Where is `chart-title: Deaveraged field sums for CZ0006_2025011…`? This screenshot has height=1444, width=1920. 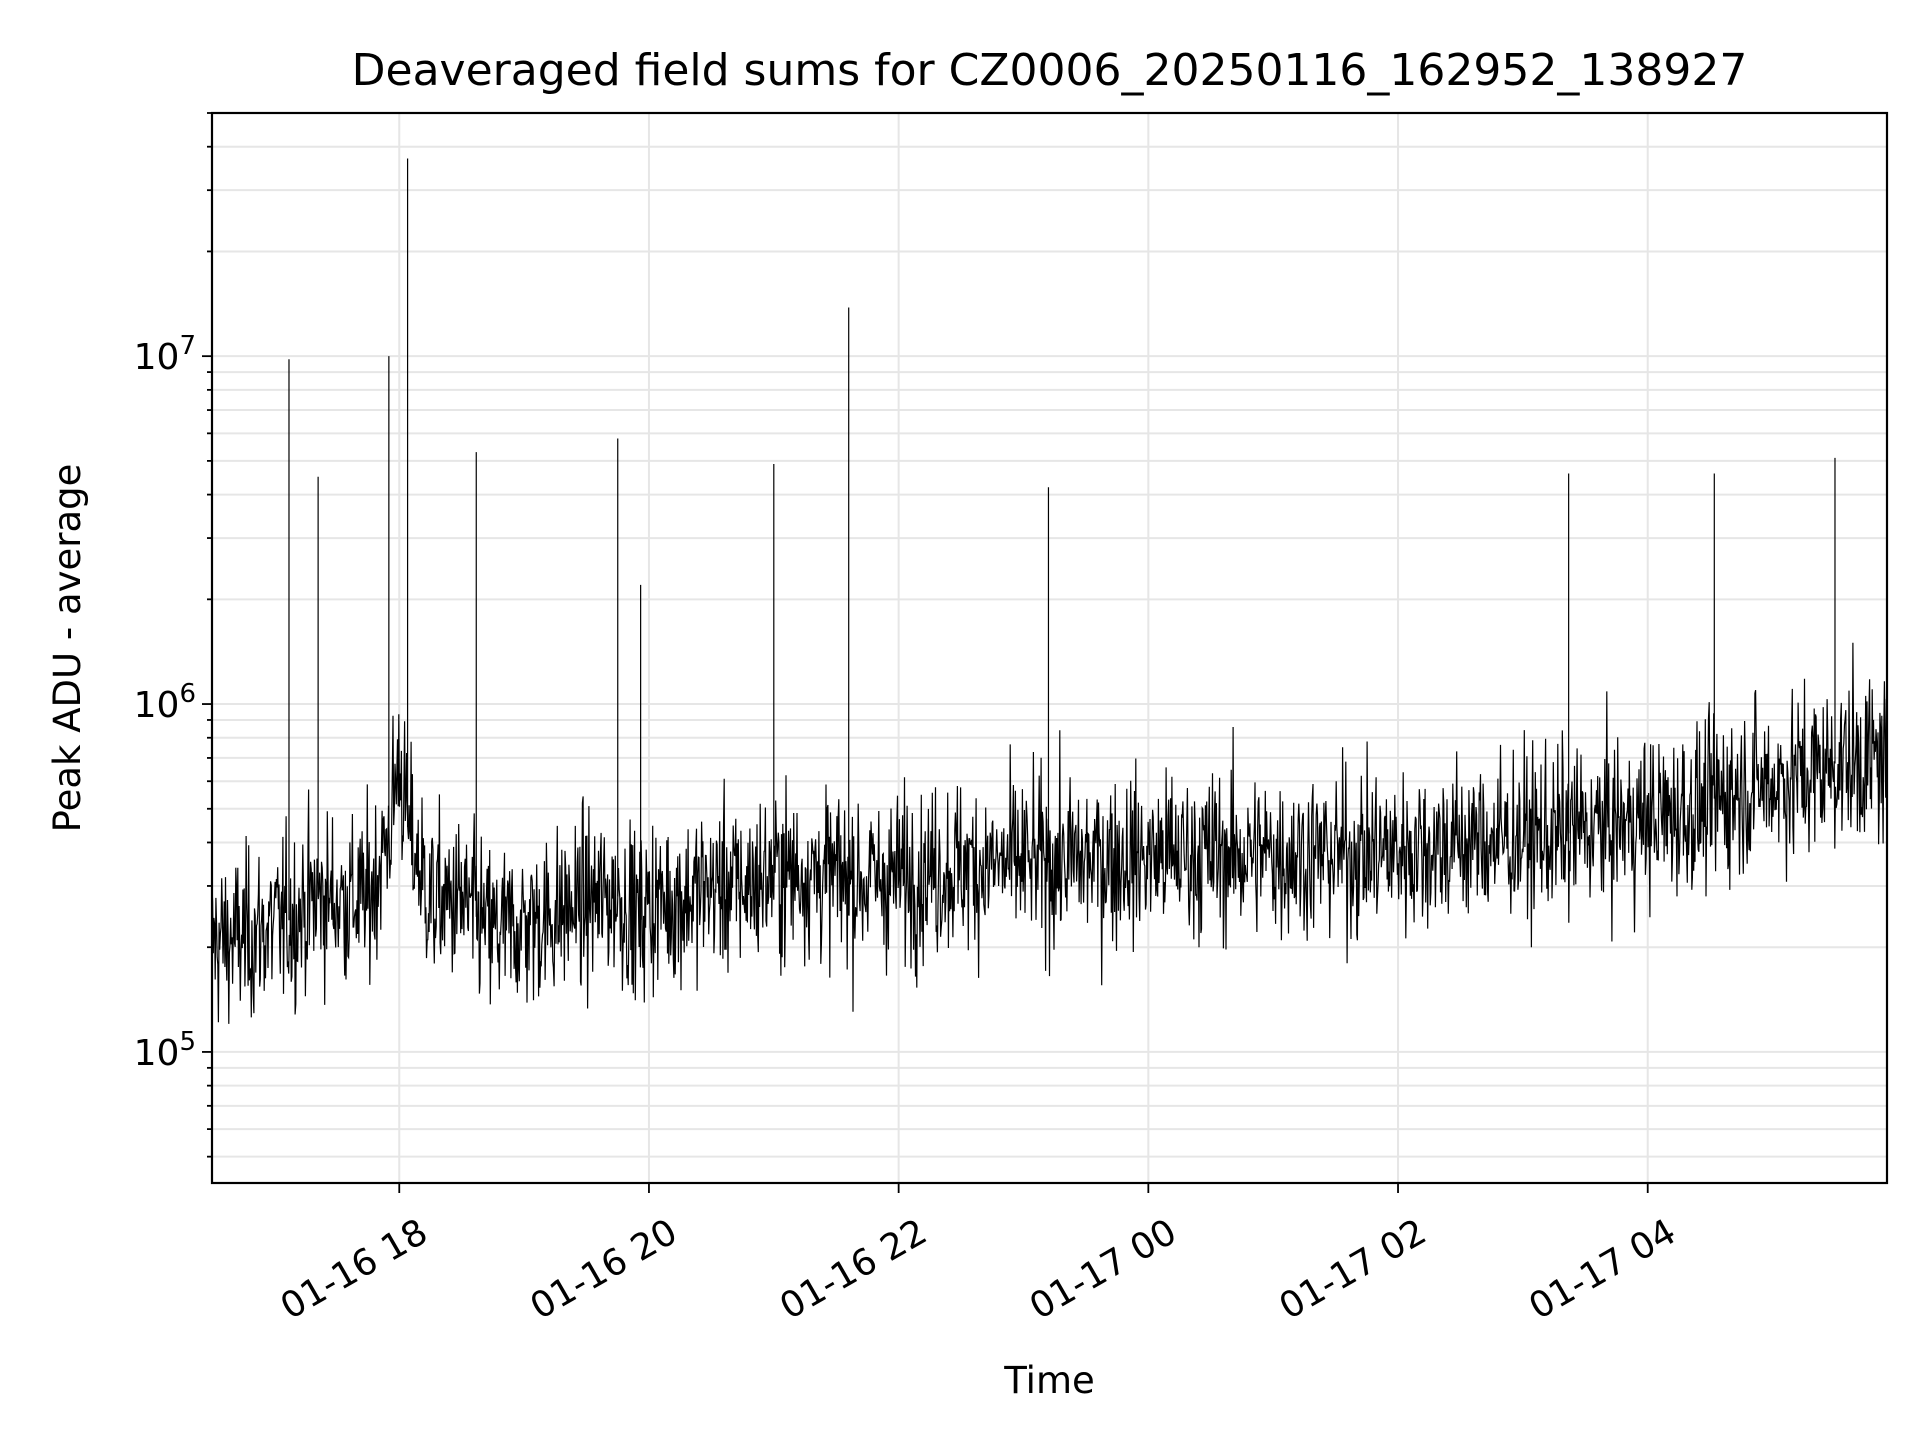 chart-title: Deaveraged field sums for CZ0006_2025011… is located at coordinates (1050, 70).